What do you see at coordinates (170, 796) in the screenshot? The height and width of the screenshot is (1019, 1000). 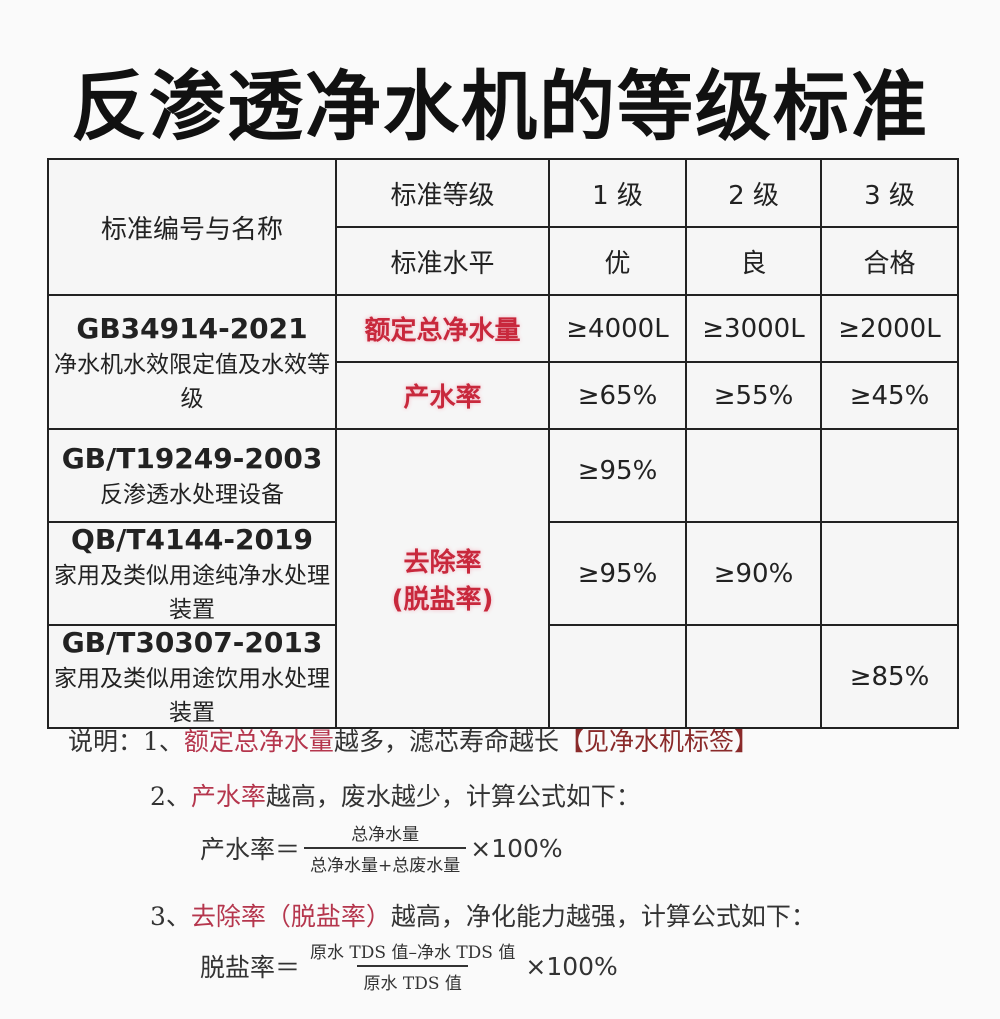 I see `note-number: 2、` at bounding box center [170, 796].